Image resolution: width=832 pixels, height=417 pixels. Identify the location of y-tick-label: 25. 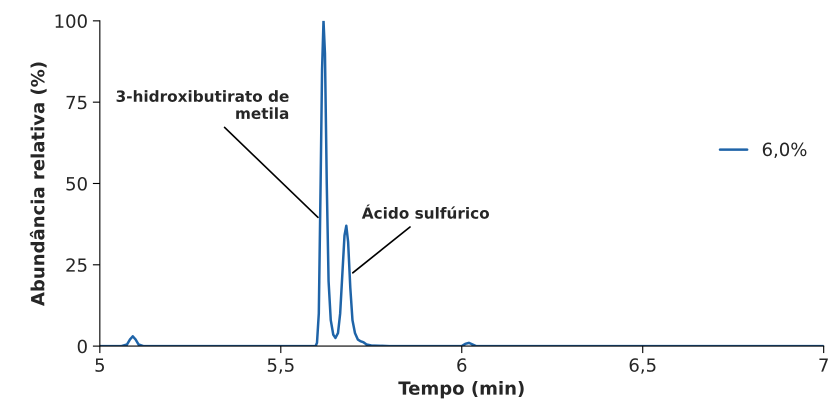
(76, 265).